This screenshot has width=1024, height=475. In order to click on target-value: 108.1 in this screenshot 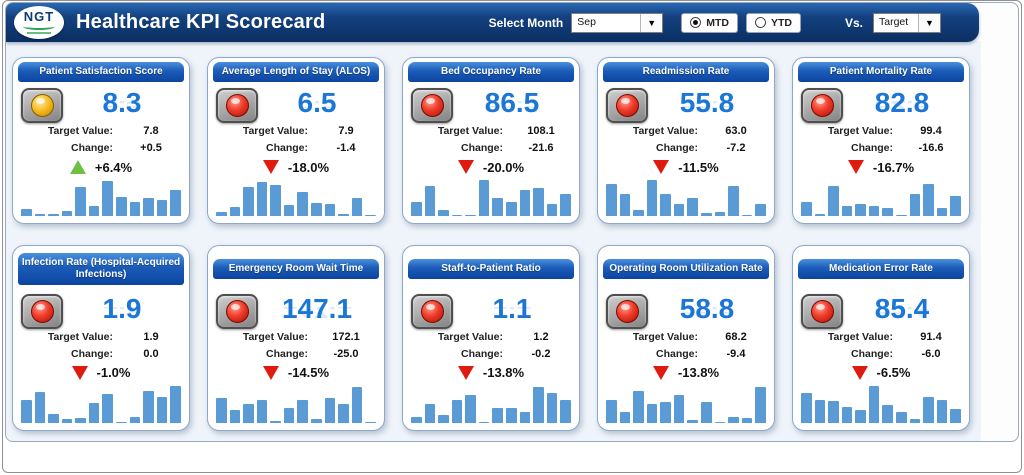, I will do `click(541, 131)`.